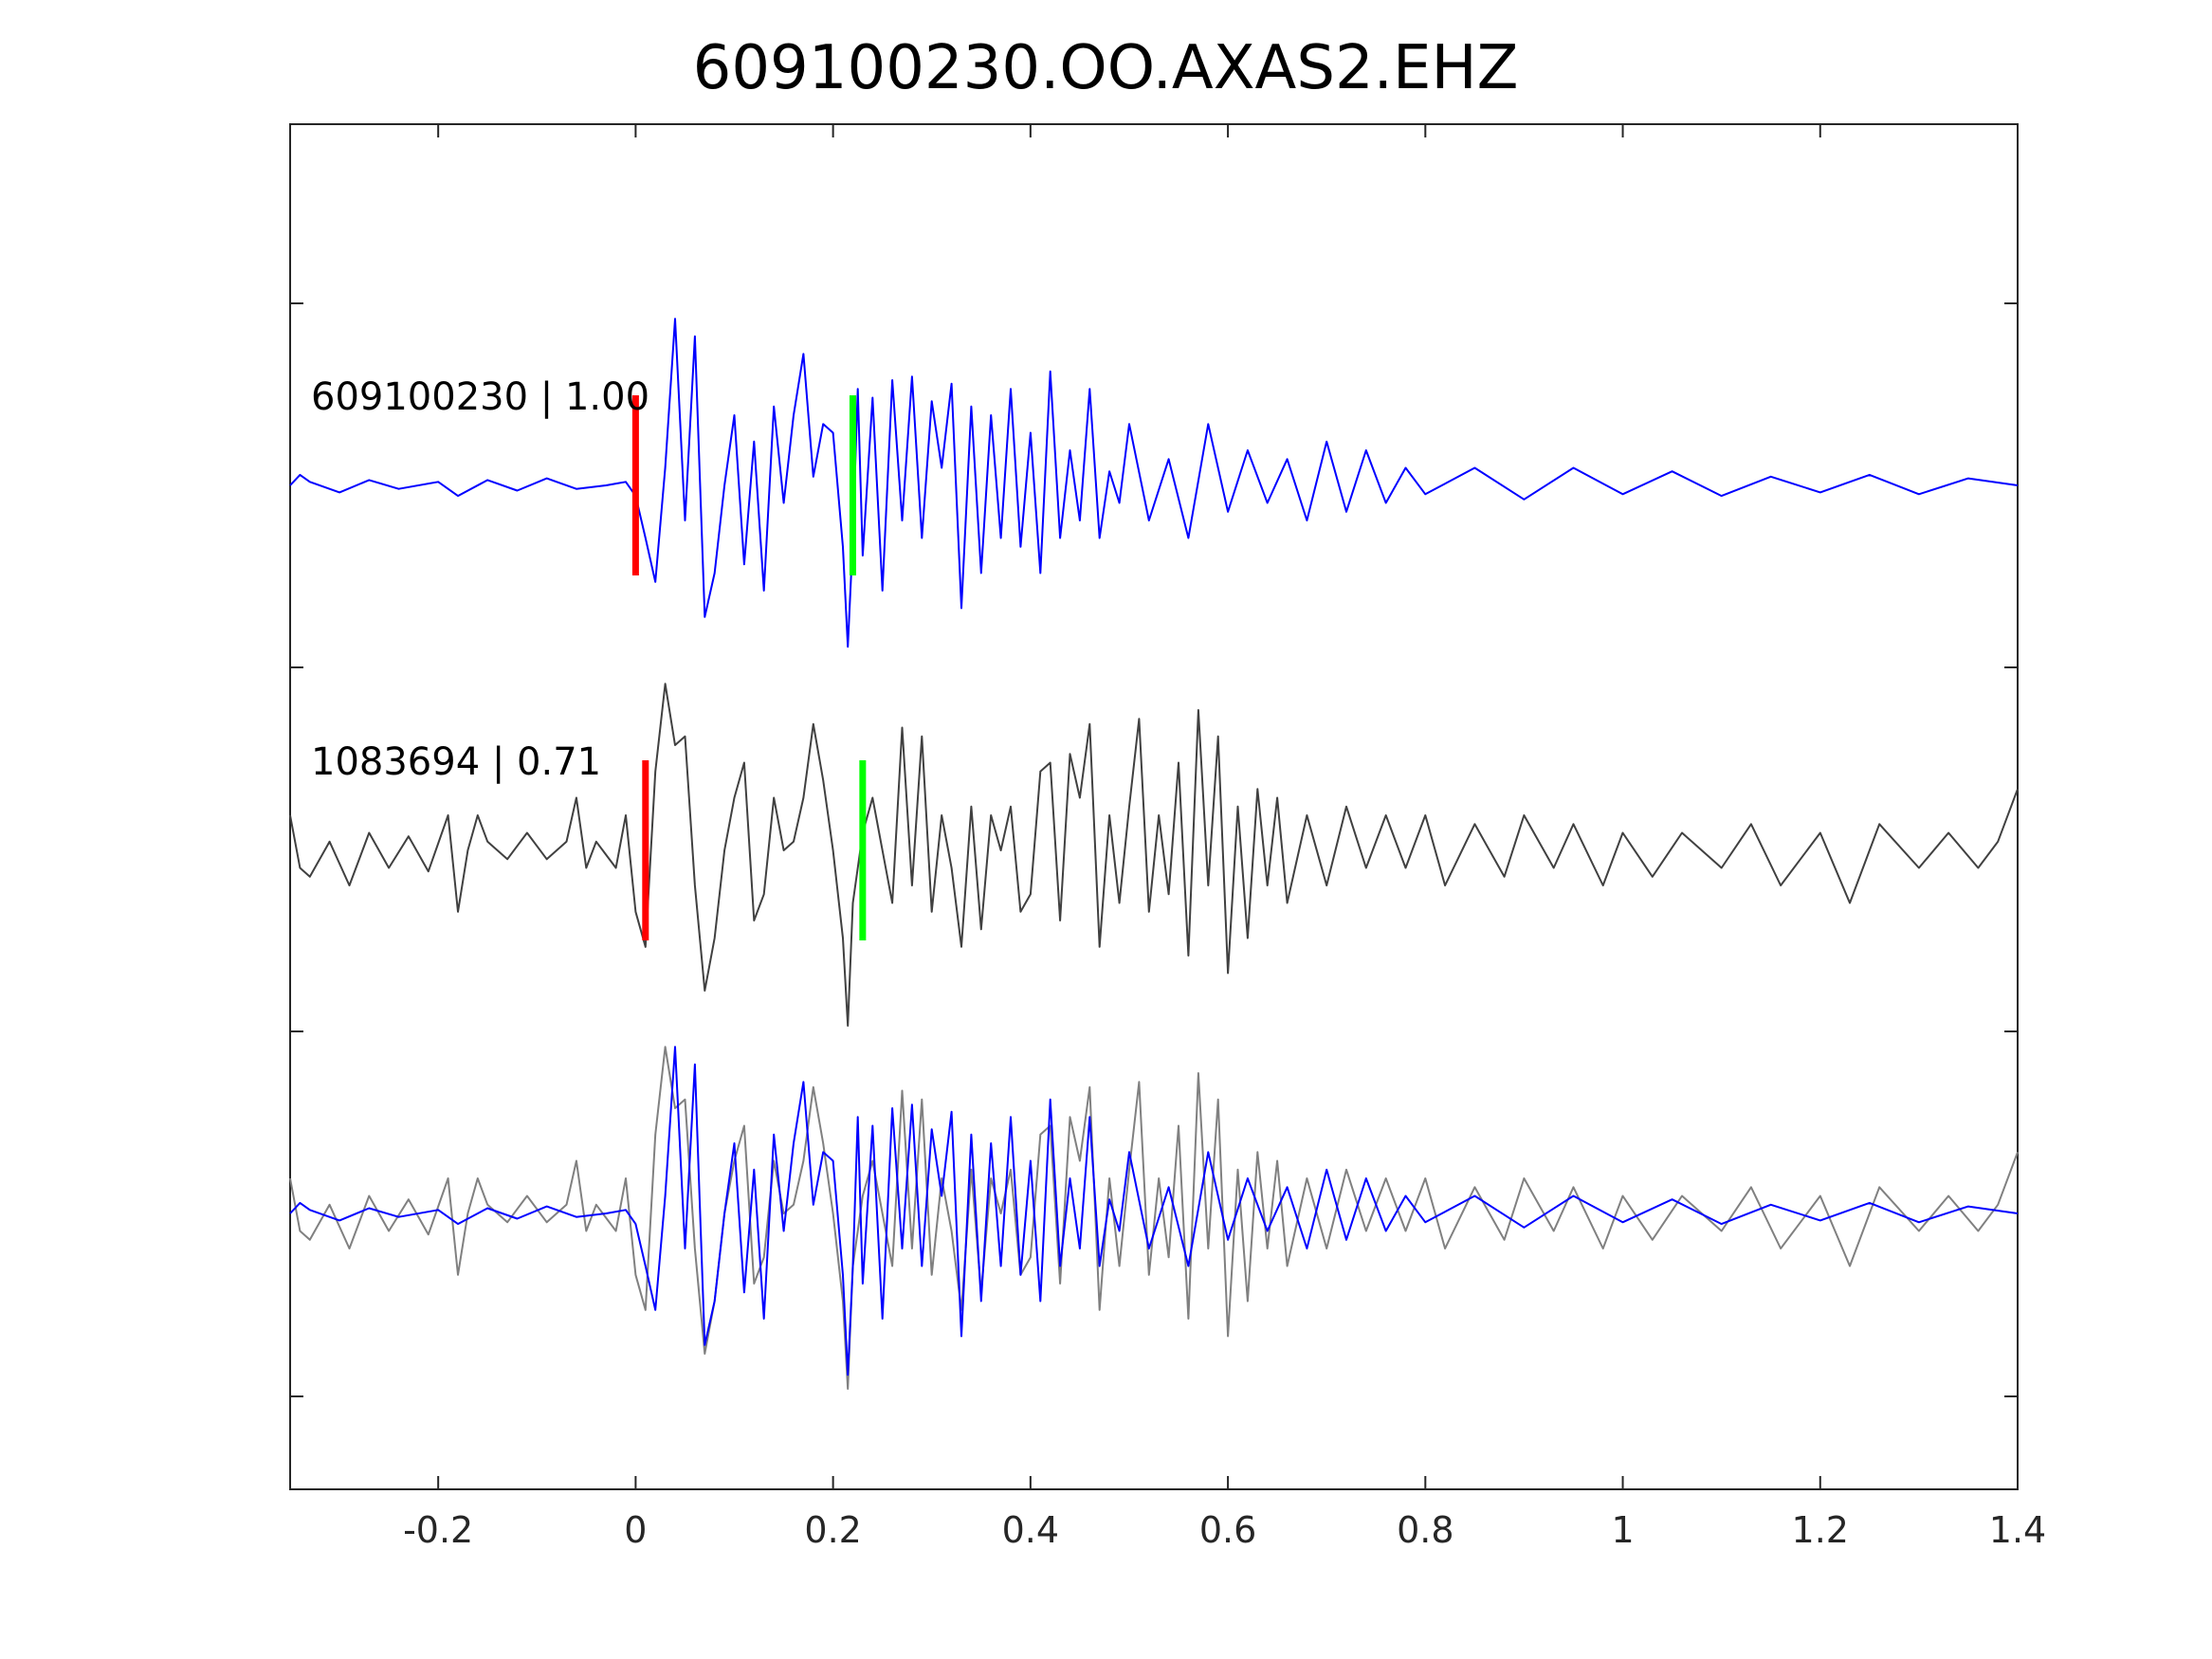 This screenshot has width=2212, height=1659. I want to click on x-tick-label: 1.4, so click(2017, 1530).